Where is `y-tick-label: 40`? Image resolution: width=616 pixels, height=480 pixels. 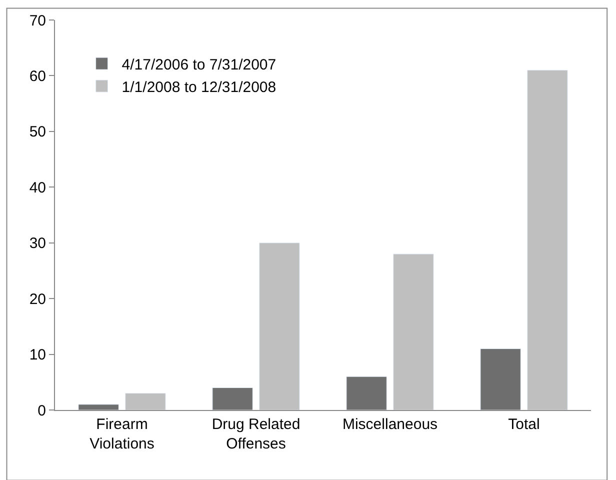 y-tick-label: 40 is located at coordinates (37, 187).